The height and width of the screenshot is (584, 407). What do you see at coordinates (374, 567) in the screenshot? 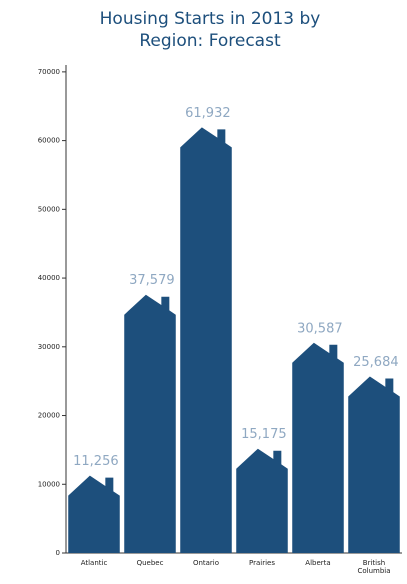
I see `x-tick-label: British Columbia` at bounding box center [374, 567].